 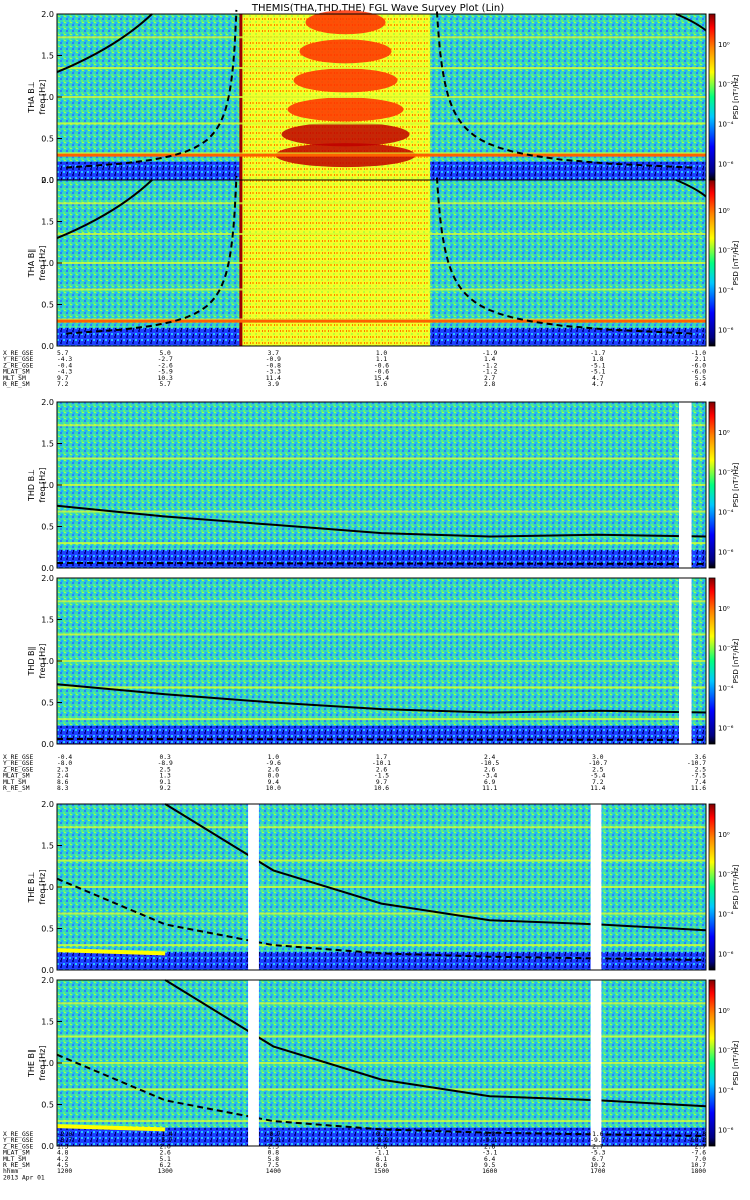 I want to click on ephemeris-value: 7.2, so click(x=598, y=782).